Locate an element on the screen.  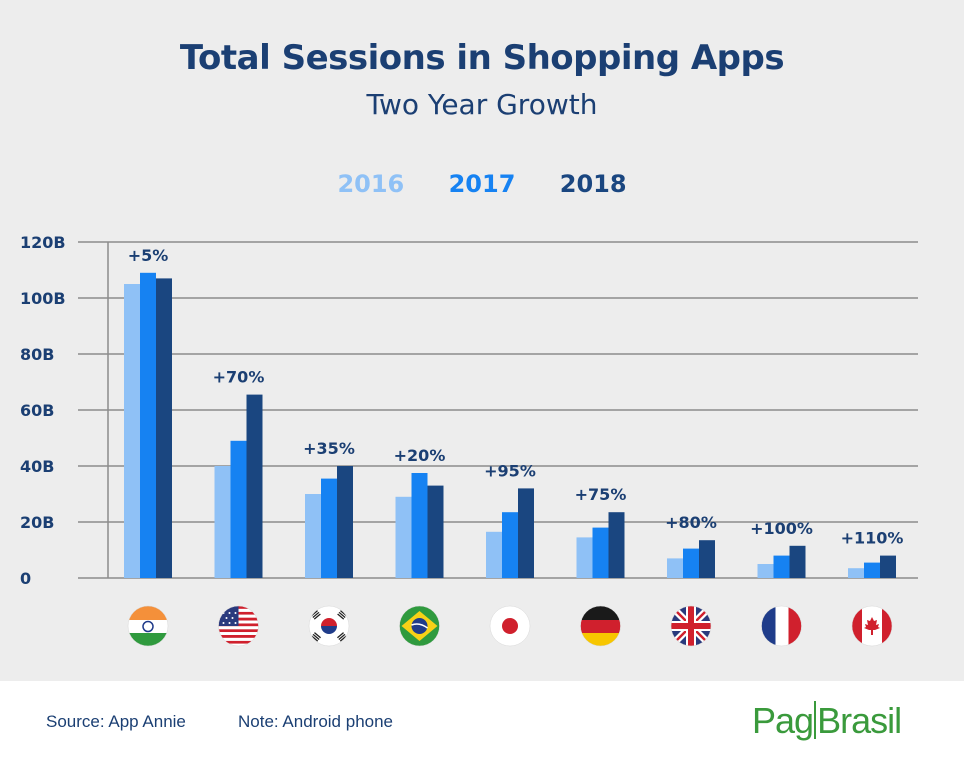
bar-2017-flag-france is located at coordinates (781, 566).